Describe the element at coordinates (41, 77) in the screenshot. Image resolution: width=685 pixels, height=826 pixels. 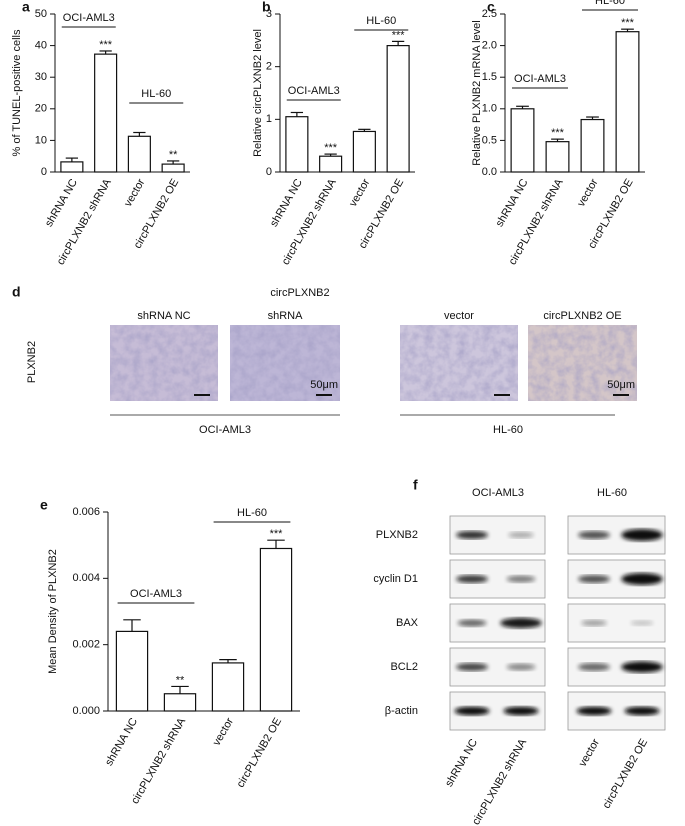
I see `y-tick-label: 30` at that location.